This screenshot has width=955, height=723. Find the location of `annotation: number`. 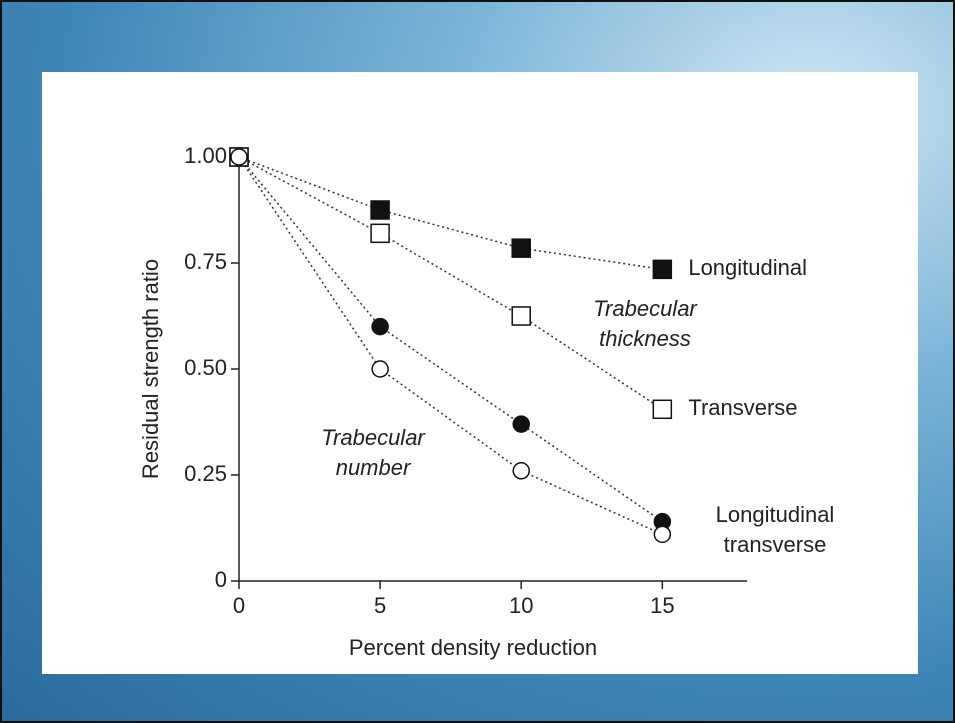

annotation: number is located at coordinates (374, 467).